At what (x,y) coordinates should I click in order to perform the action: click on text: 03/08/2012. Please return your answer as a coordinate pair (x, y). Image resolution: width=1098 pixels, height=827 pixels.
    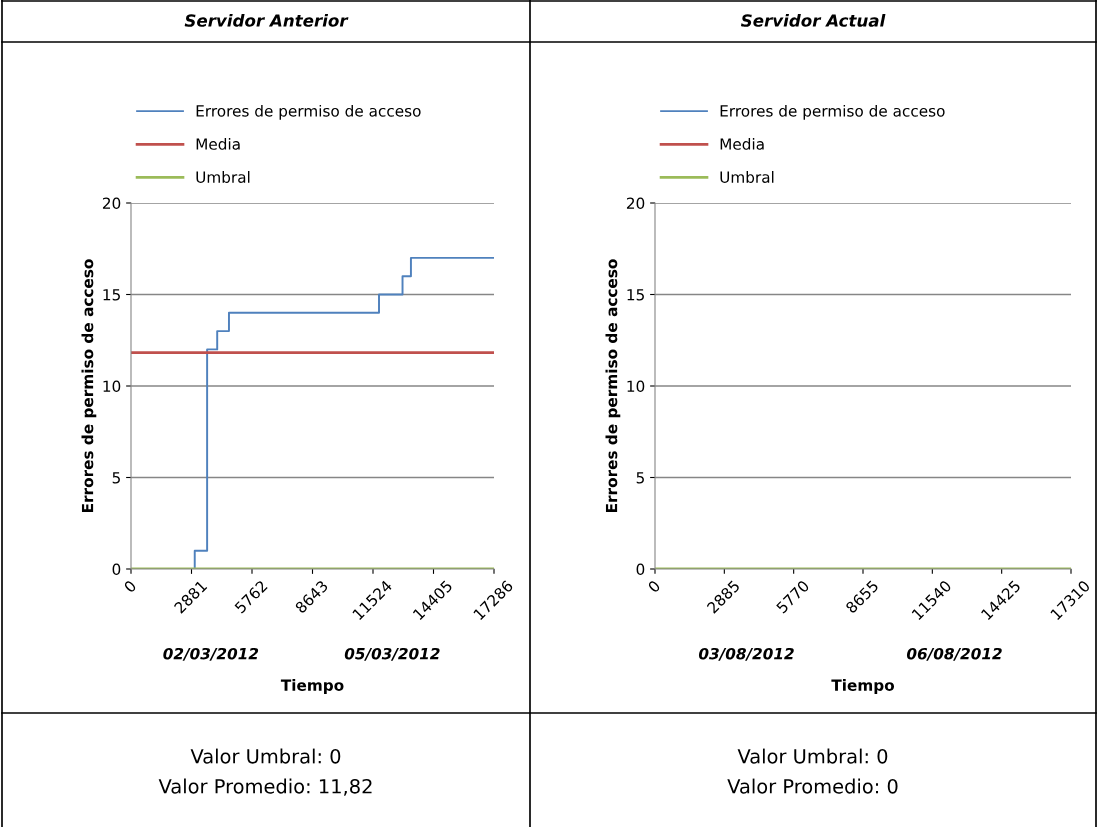
    Looking at the image, I should click on (746, 654).